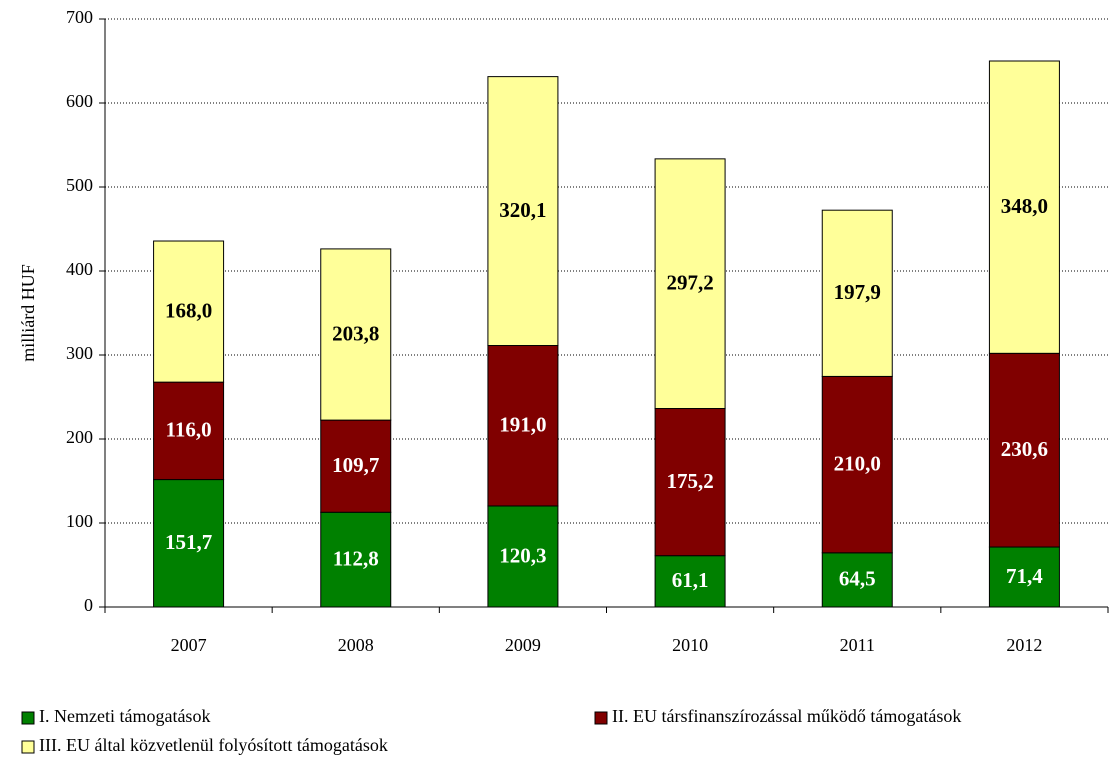 The image size is (1114, 776). Describe the element at coordinates (79, 353) in the screenshot. I see `y-tick-label: 300` at that location.